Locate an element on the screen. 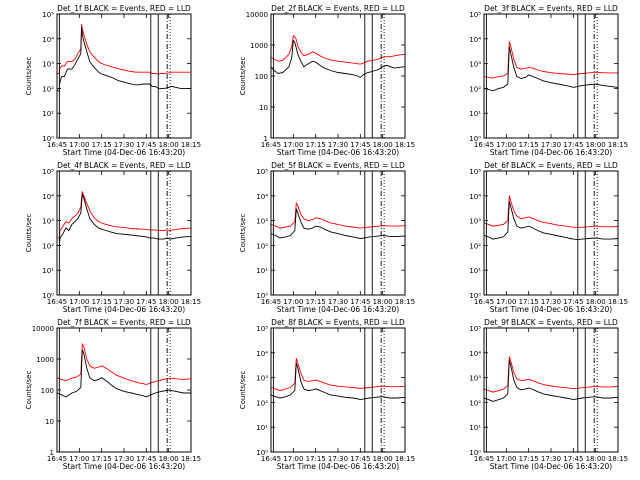 The image size is (640, 480). chart-title: Det_8f BLACK = Events, RED = LLD is located at coordinates (338, 322).